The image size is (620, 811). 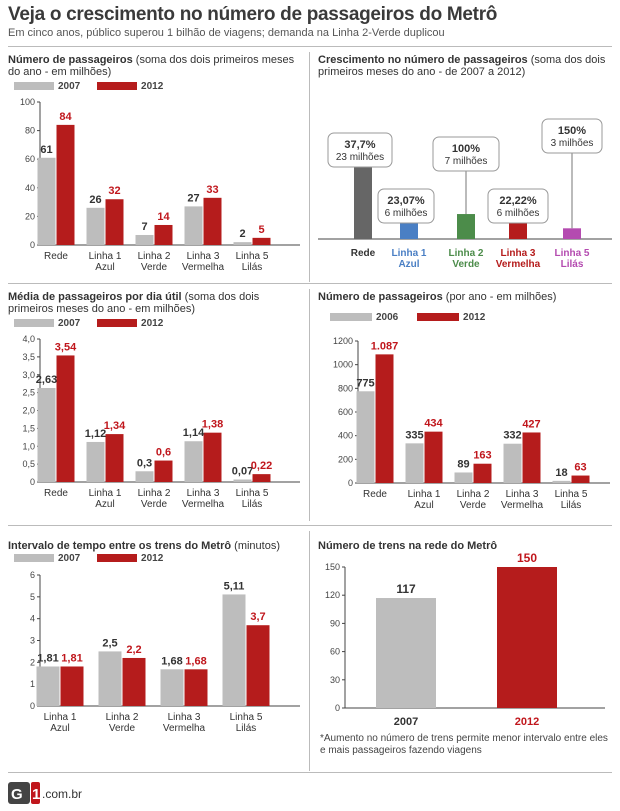 What do you see at coordinates (171, 661) in the screenshot?
I see `data-label: 1,68` at bounding box center [171, 661].